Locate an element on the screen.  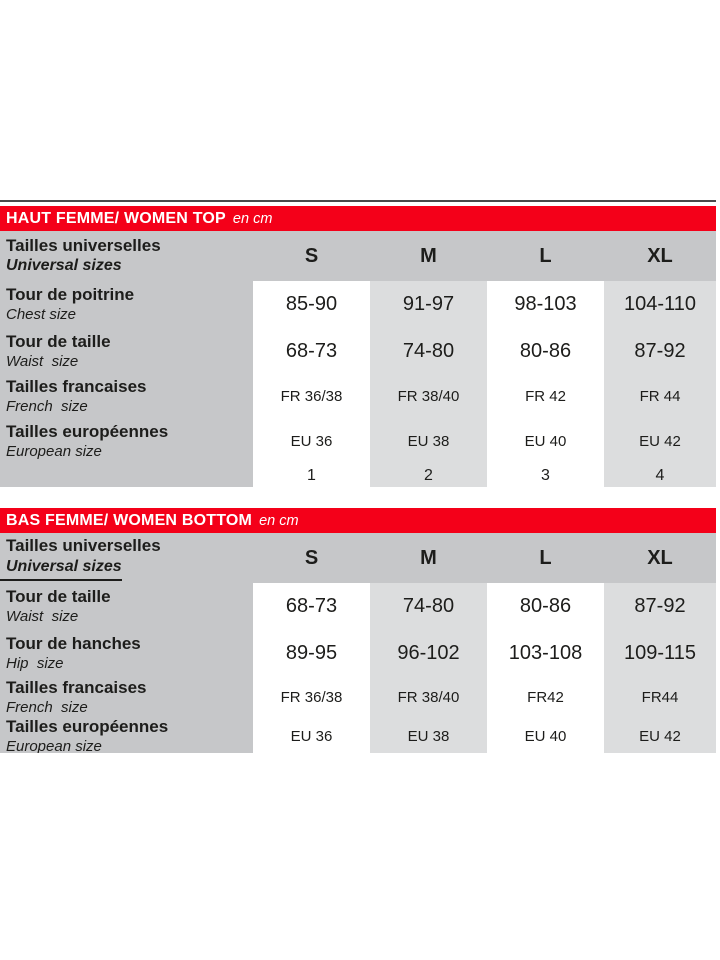
value-cell: 2 is located at coordinates (428, 475).